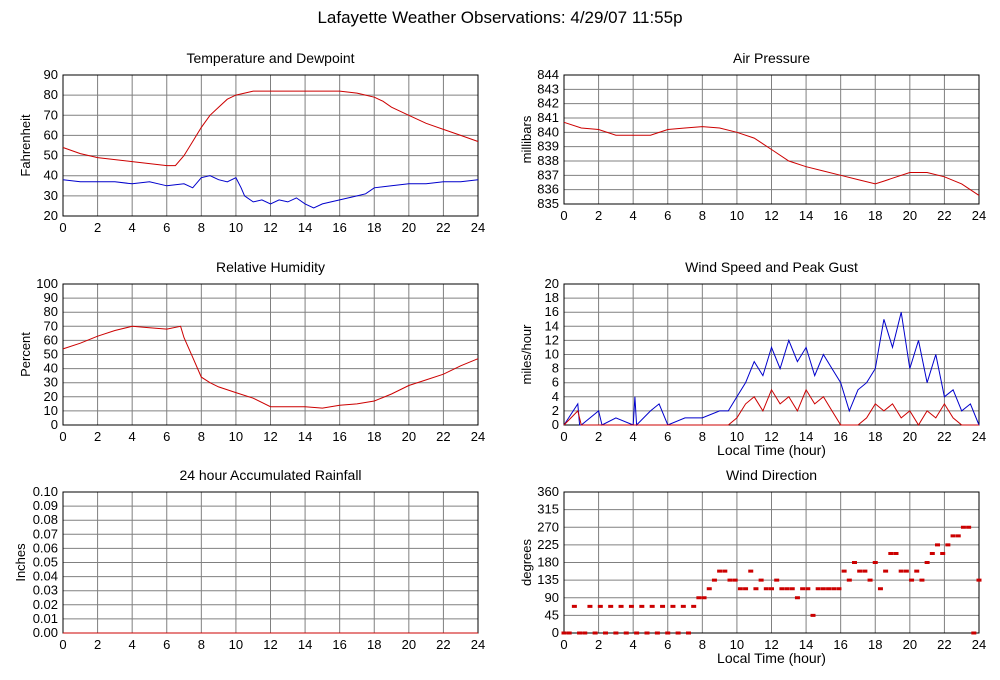  I want to click on y-tick-label: 838, so click(548, 160).